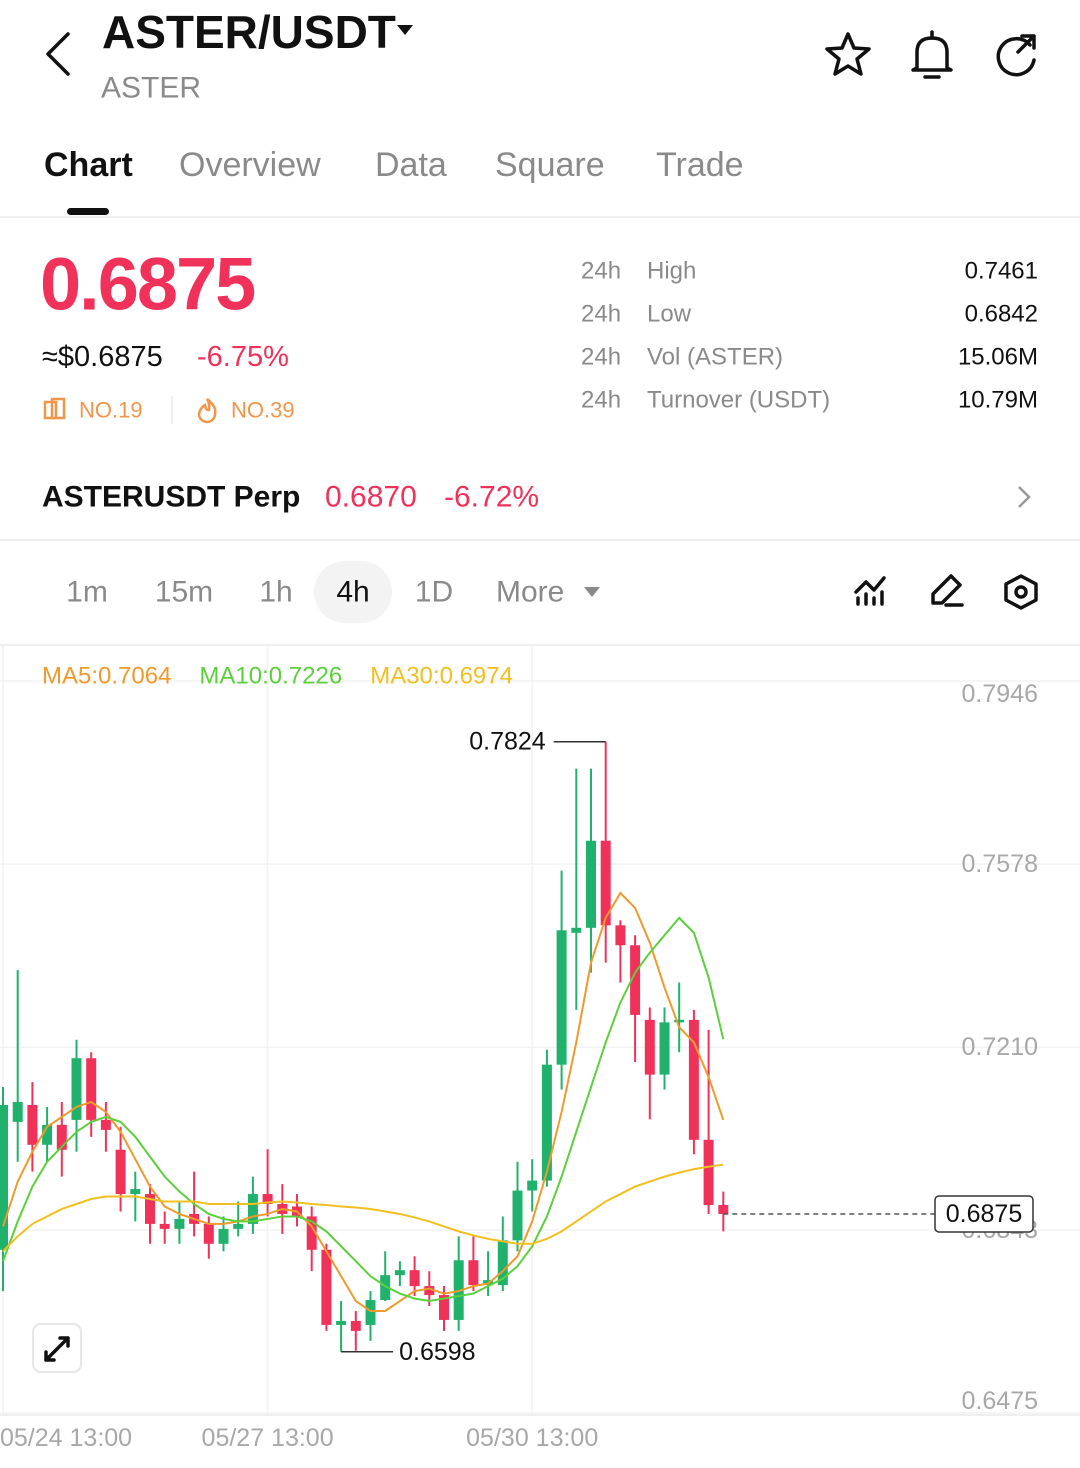 This screenshot has width=1080, height=1468. What do you see at coordinates (932, 54) in the screenshot?
I see `alert-button` at bounding box center [932, 54].